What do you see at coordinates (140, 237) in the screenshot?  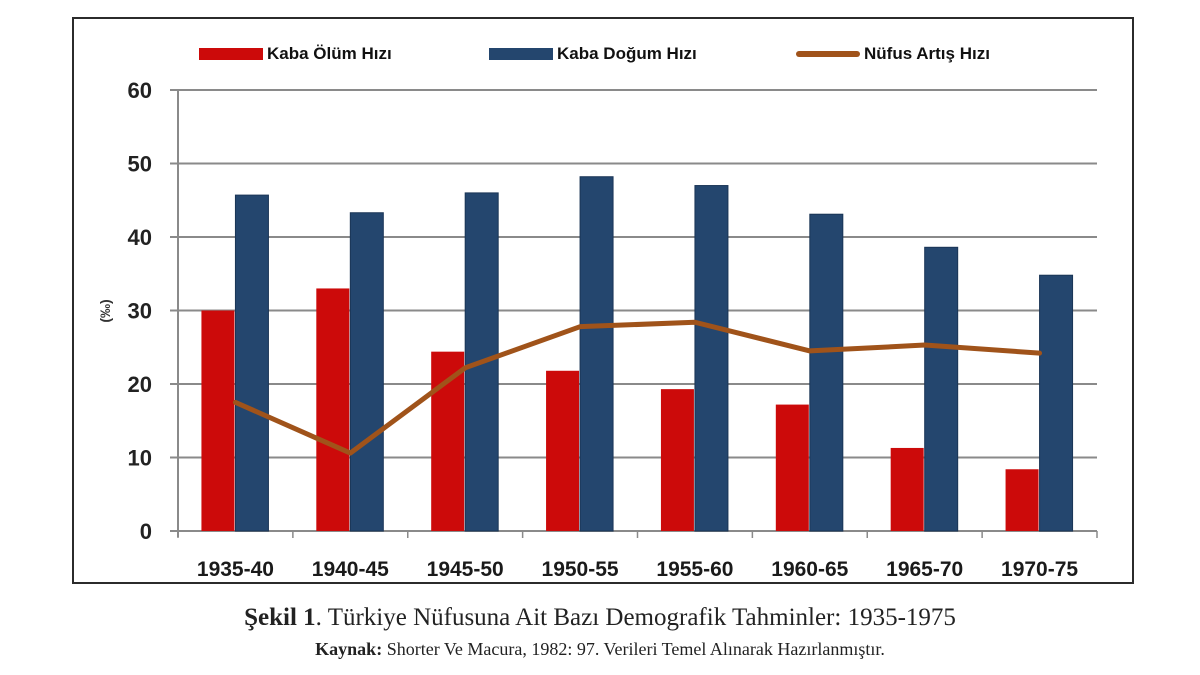 I see `y-tick-label: 40` at bounding box center [140, 237].